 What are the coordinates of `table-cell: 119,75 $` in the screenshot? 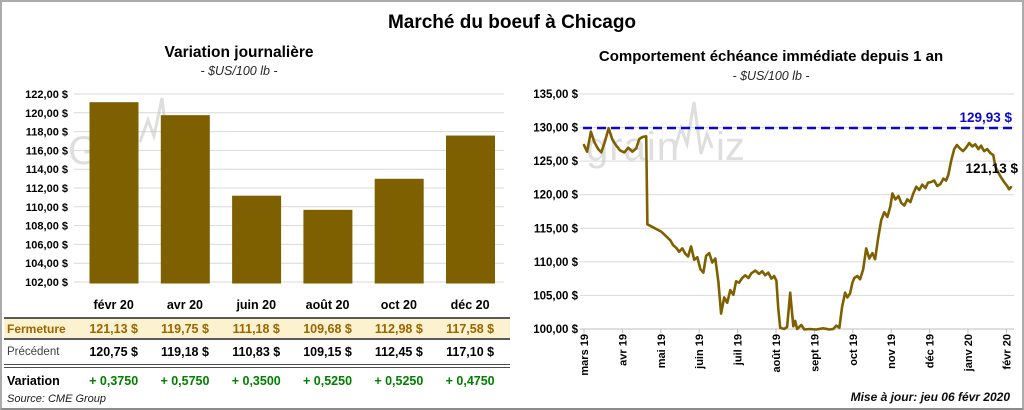 It's located at (184, 328).